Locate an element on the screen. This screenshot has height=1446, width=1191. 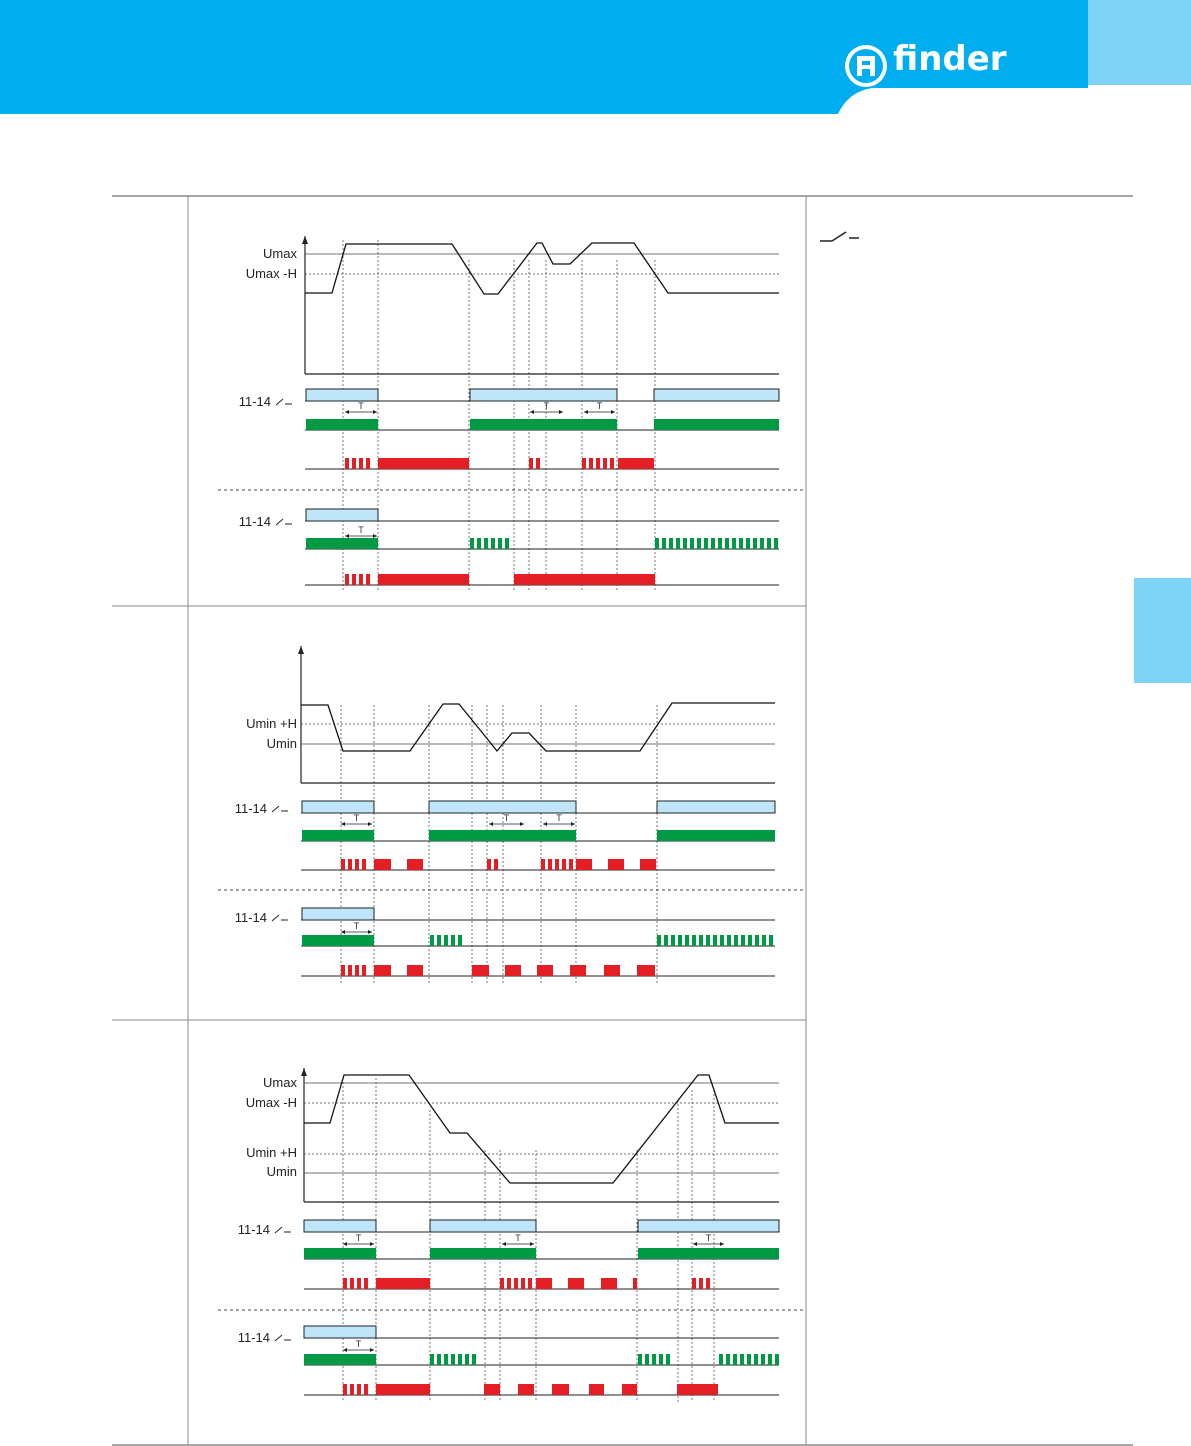
contact-blade is located at coordinates (275, 809).